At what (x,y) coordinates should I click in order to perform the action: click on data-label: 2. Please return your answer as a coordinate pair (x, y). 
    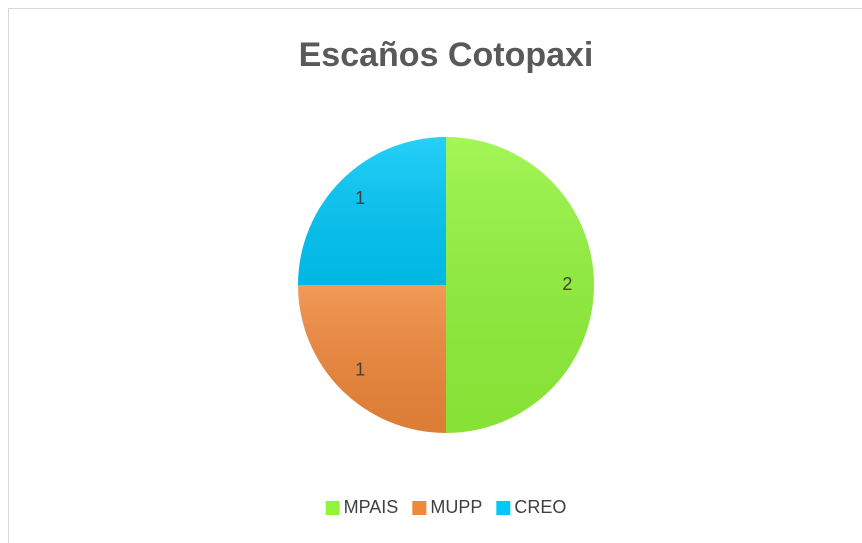
    Looking at the image, I should click on (567, 284).